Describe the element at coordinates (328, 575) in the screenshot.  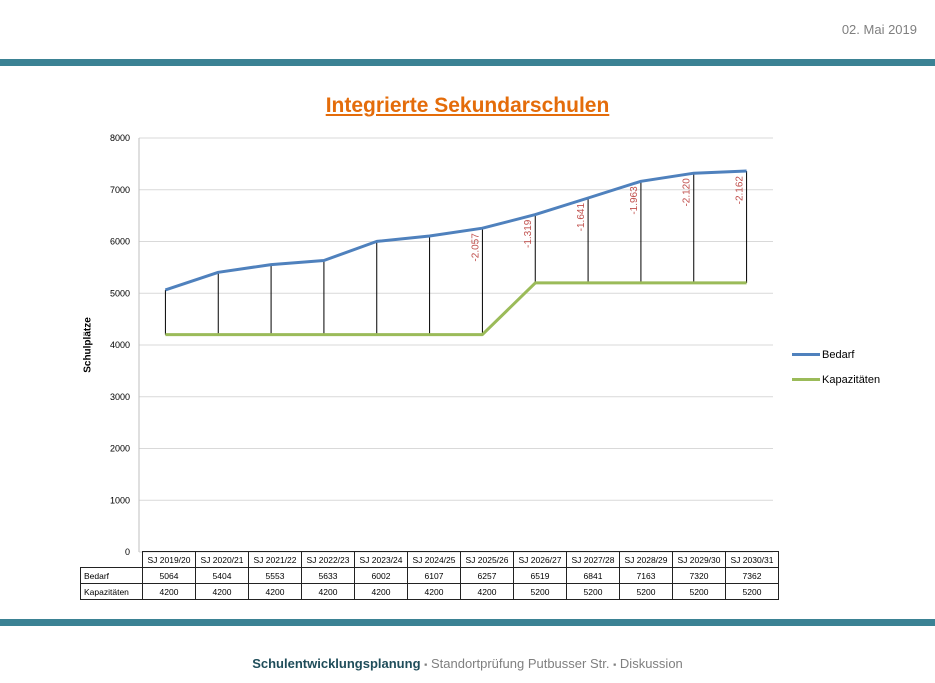
I see `table-value-cell: 5633` at that location.